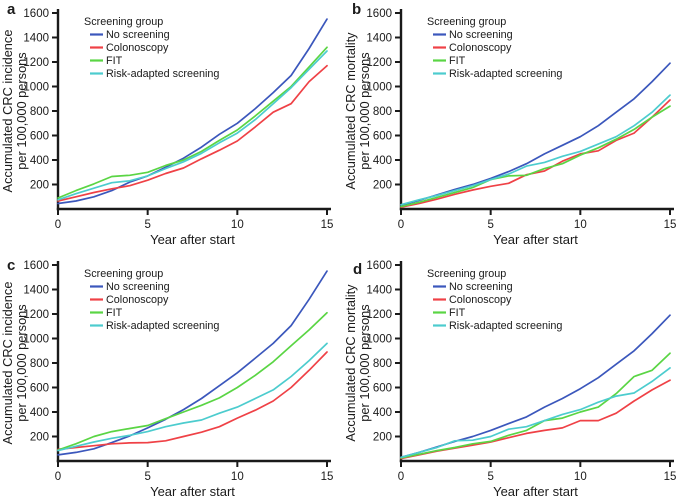  I want to click on panel-letter-a: a, so click(11, 9).